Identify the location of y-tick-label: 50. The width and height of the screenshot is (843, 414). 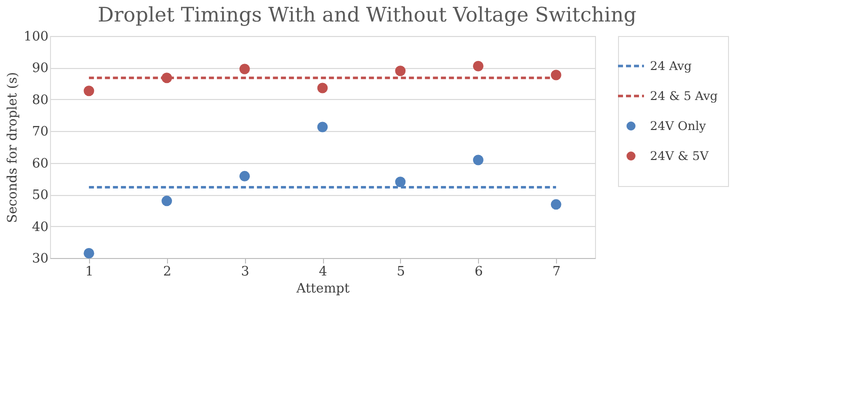
(40, 196).